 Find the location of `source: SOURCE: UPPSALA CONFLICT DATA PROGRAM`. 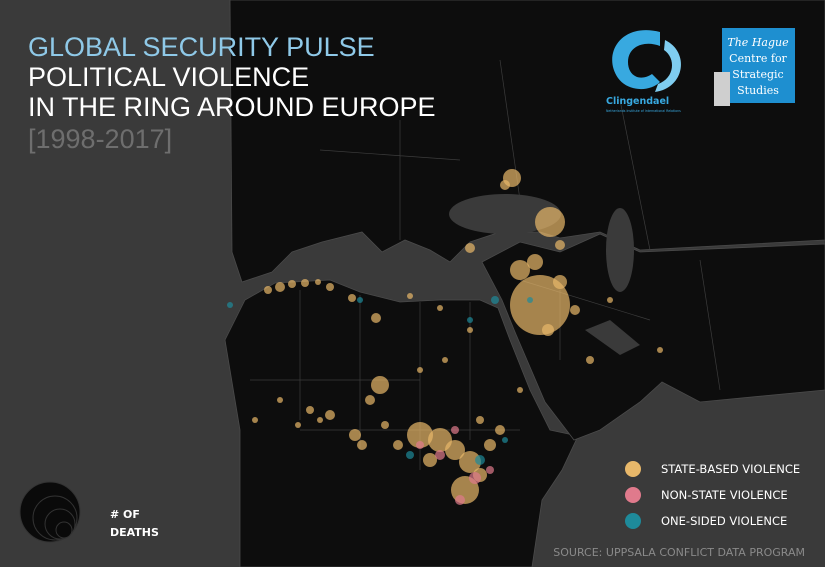

source: SOURCE: UPPSALA CONFLICT DATA PROGRAM is located at coordinates (679, 552).